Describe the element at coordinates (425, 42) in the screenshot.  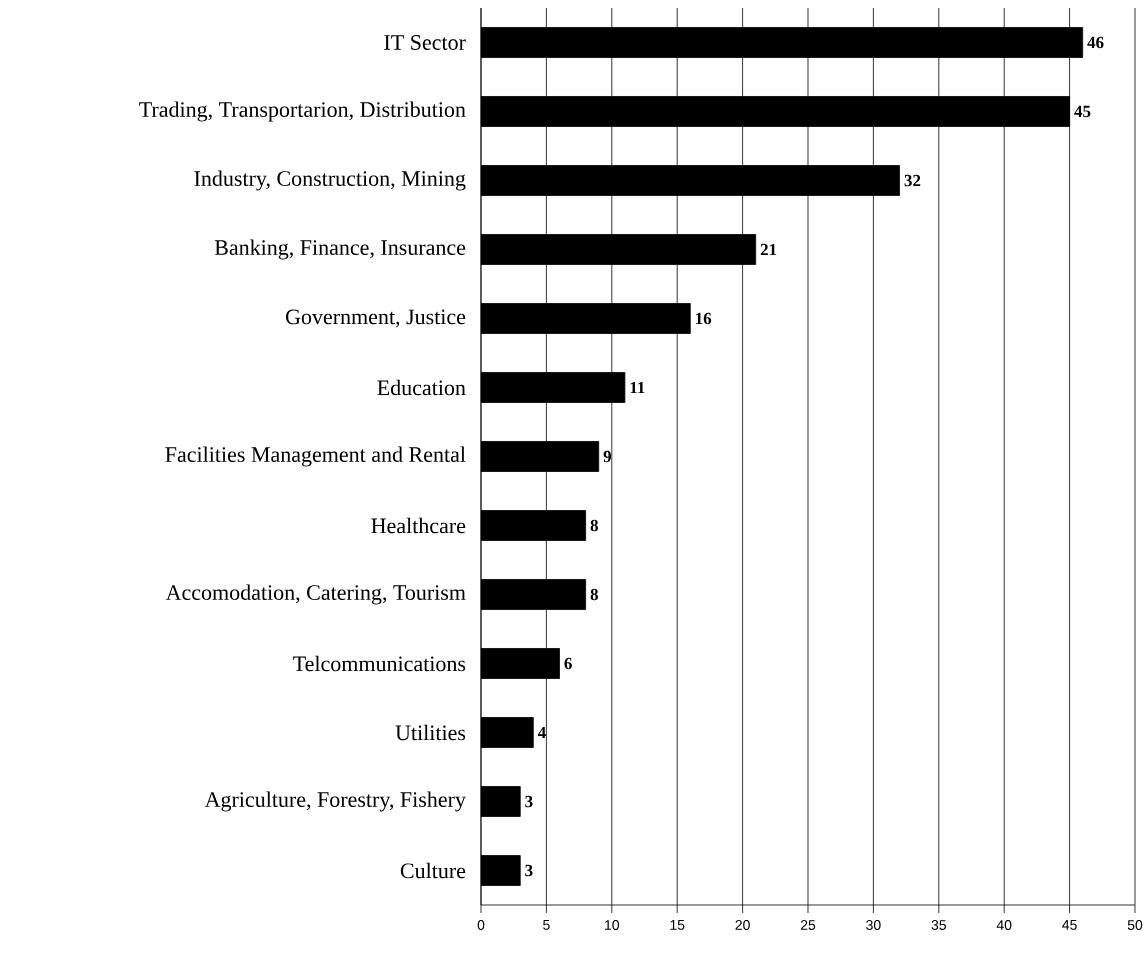
I see `y-tick-label: IT Sector` at that location.